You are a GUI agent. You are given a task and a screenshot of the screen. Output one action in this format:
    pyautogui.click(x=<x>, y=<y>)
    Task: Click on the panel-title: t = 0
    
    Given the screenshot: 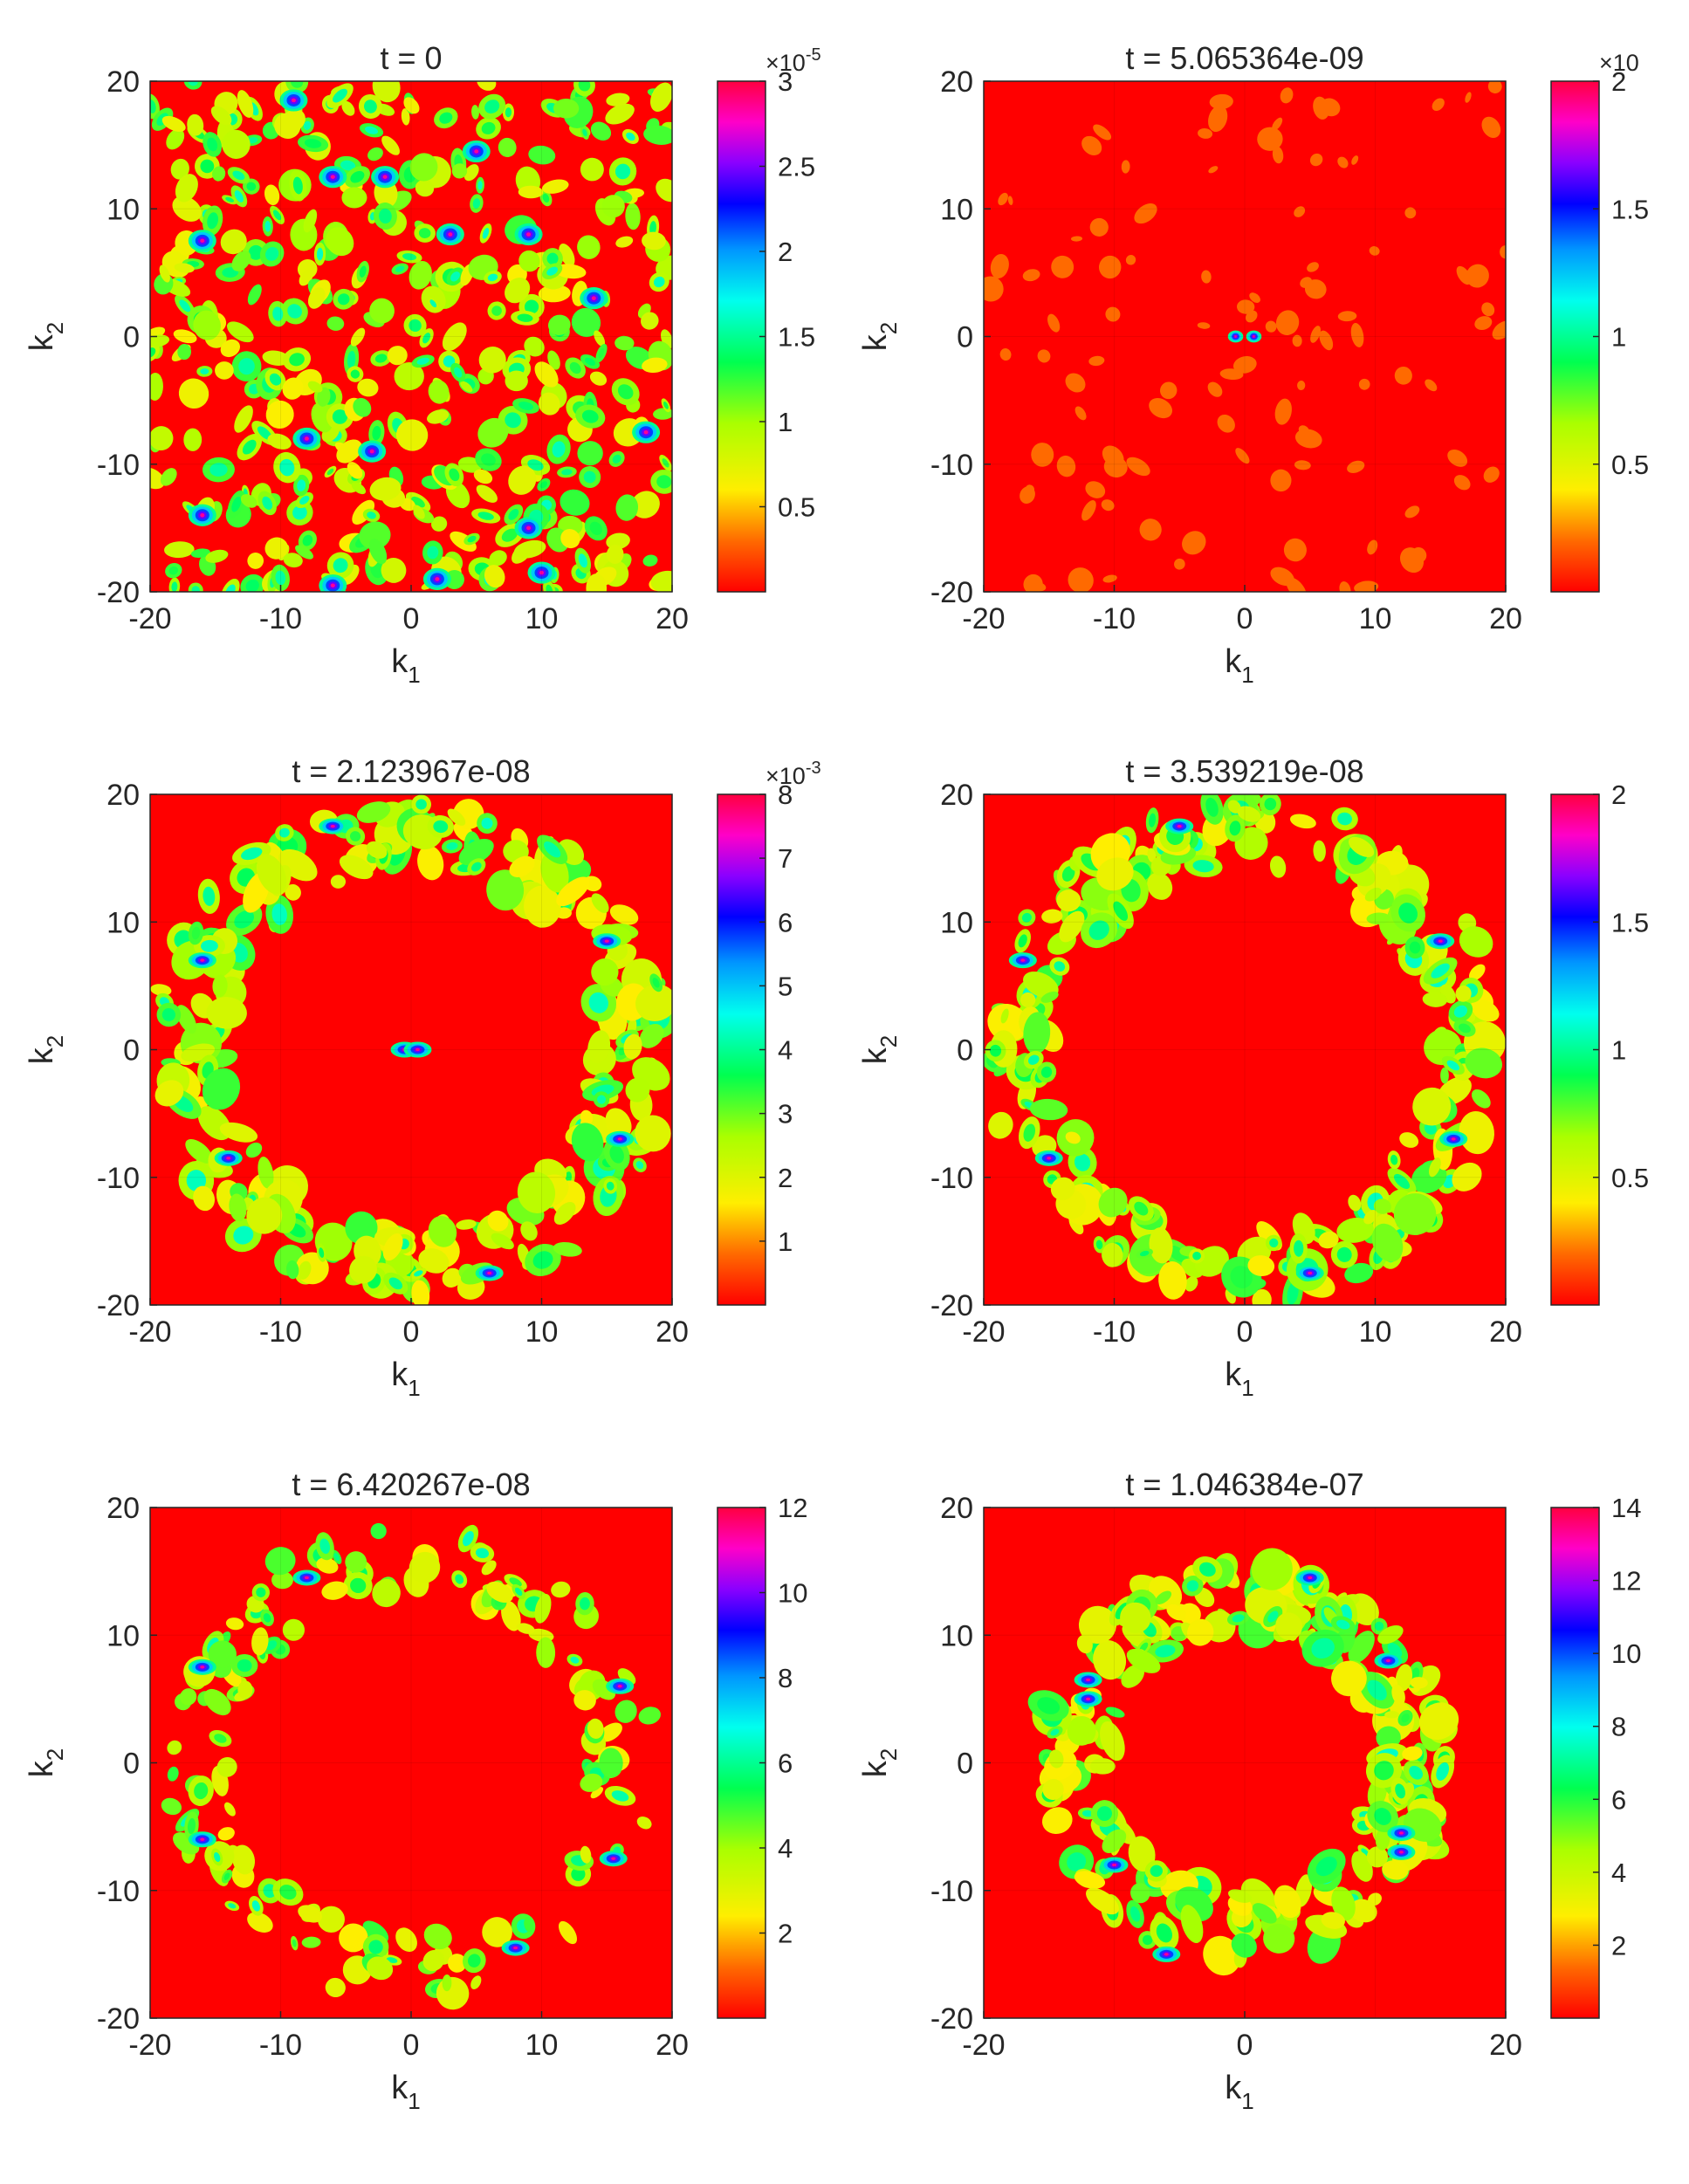 What is the action you would take?
    pyautogui.click(x=411, y=58)
    